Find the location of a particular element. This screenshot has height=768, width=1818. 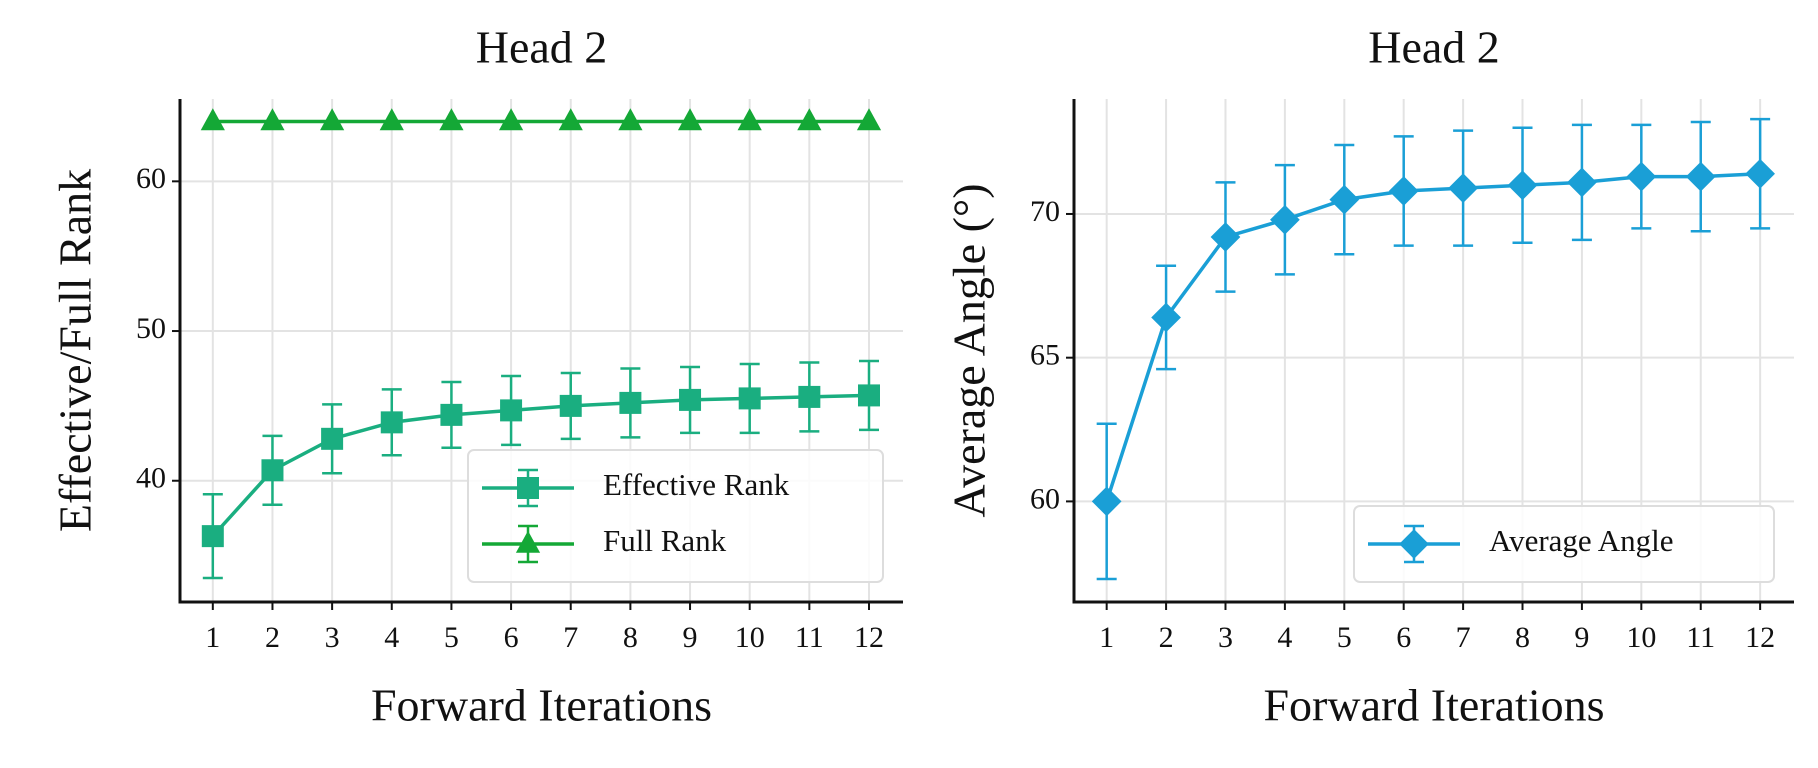

y-tick-label: 70 is located at coordinates (1045, 211).